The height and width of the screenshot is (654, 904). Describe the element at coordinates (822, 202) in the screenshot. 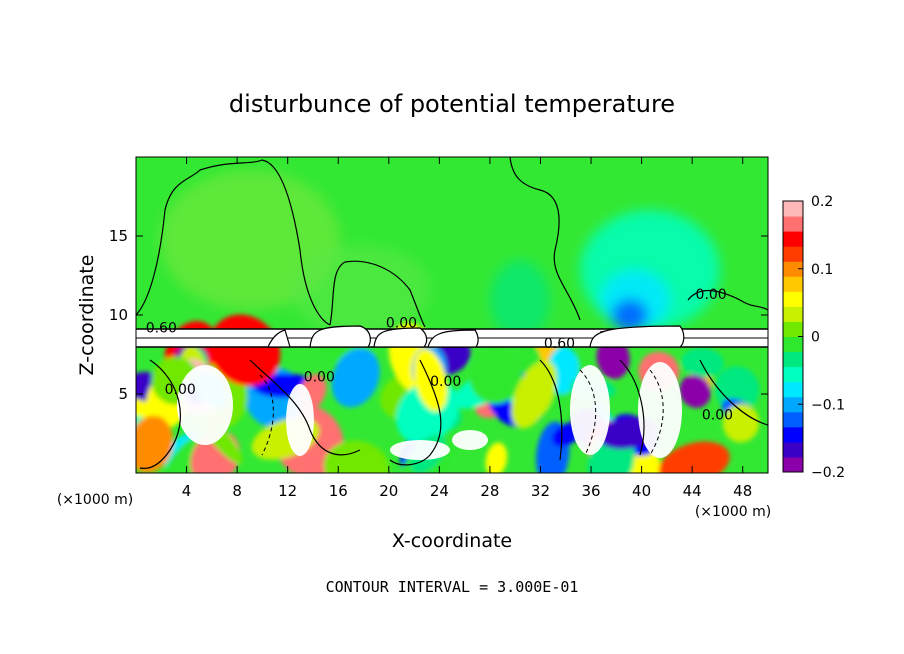

I see `colorbar-tick-label: 0.2` at that location.